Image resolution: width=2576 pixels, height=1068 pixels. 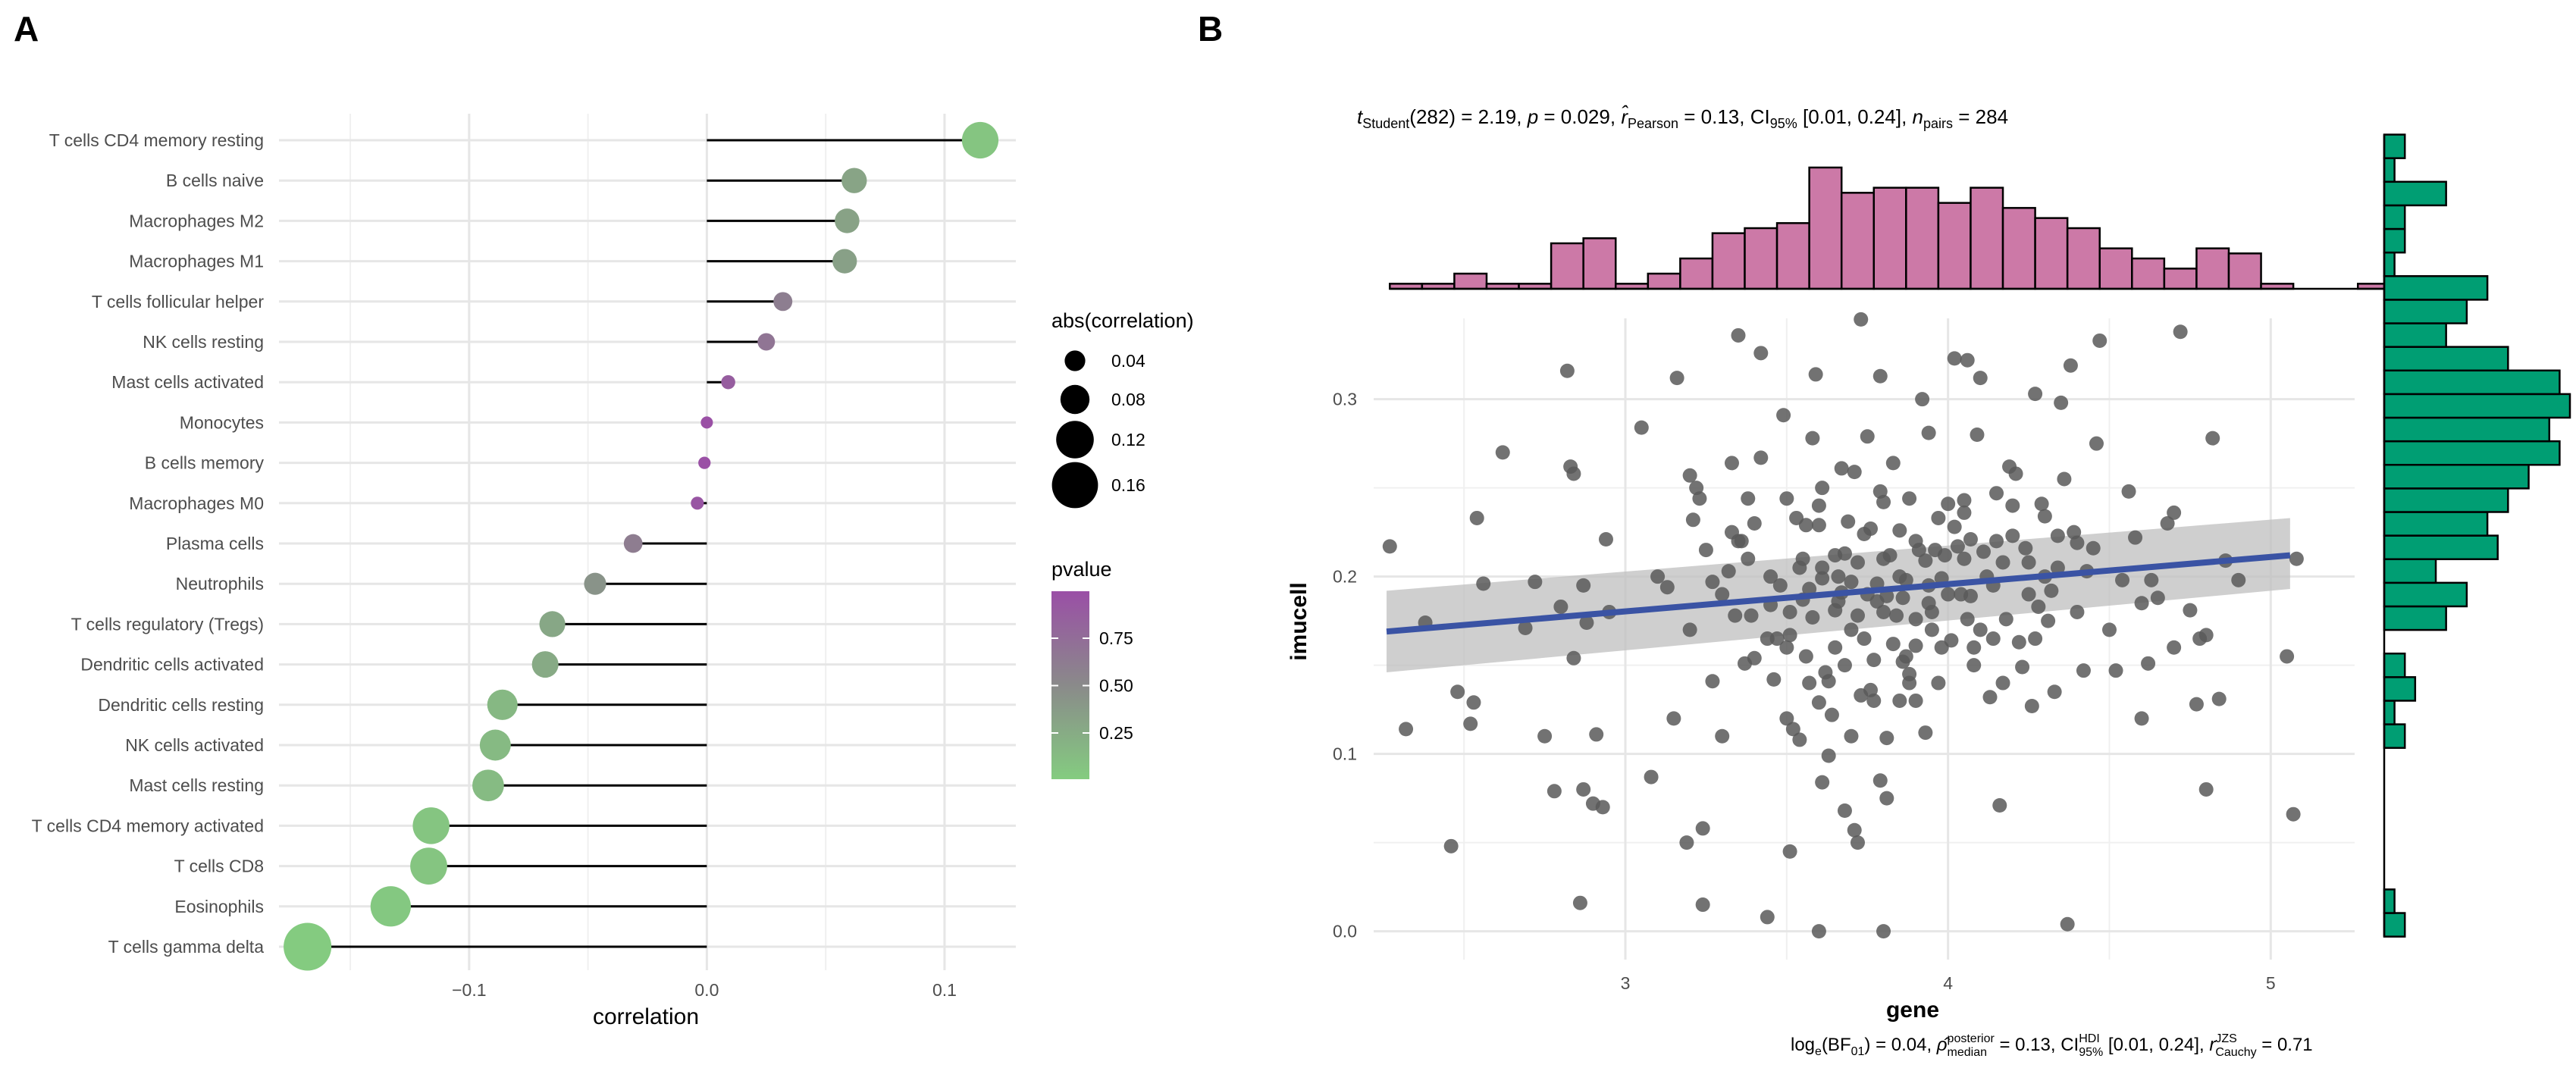 I want to click on panel-b-y-tick-labels: 0.0 0.1 0.2 0.3, so click(x=1345, y=665).